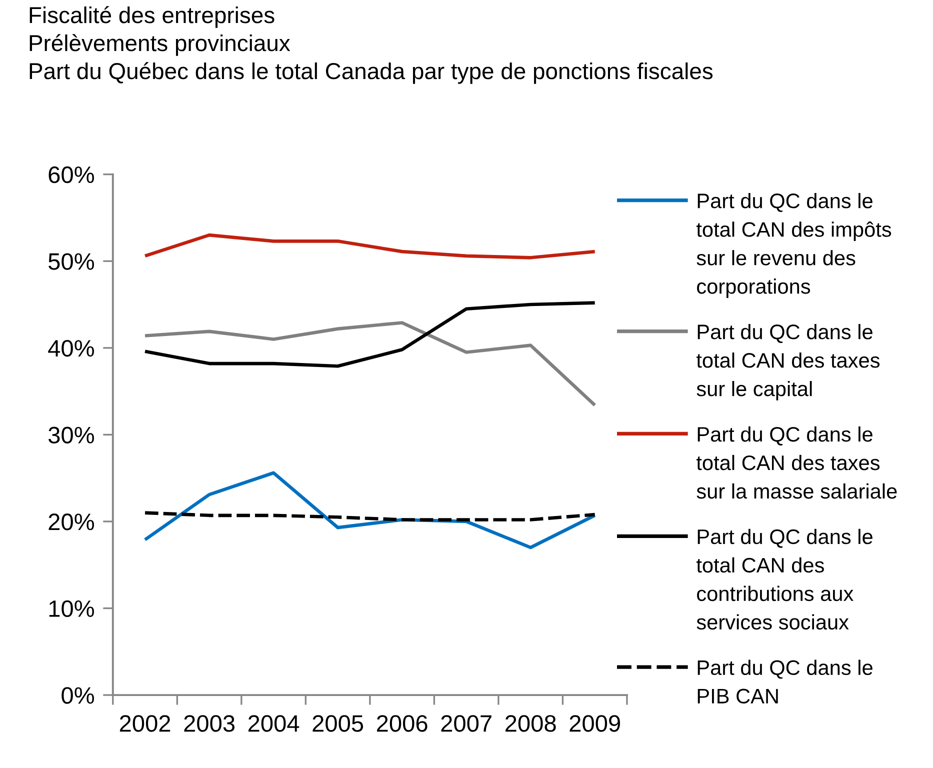 The height and width of the screenshot is (768, 933). Describe the element at coordinates (145, 723) in the screenshot. I see `x-tick-label: 2002` at that location.